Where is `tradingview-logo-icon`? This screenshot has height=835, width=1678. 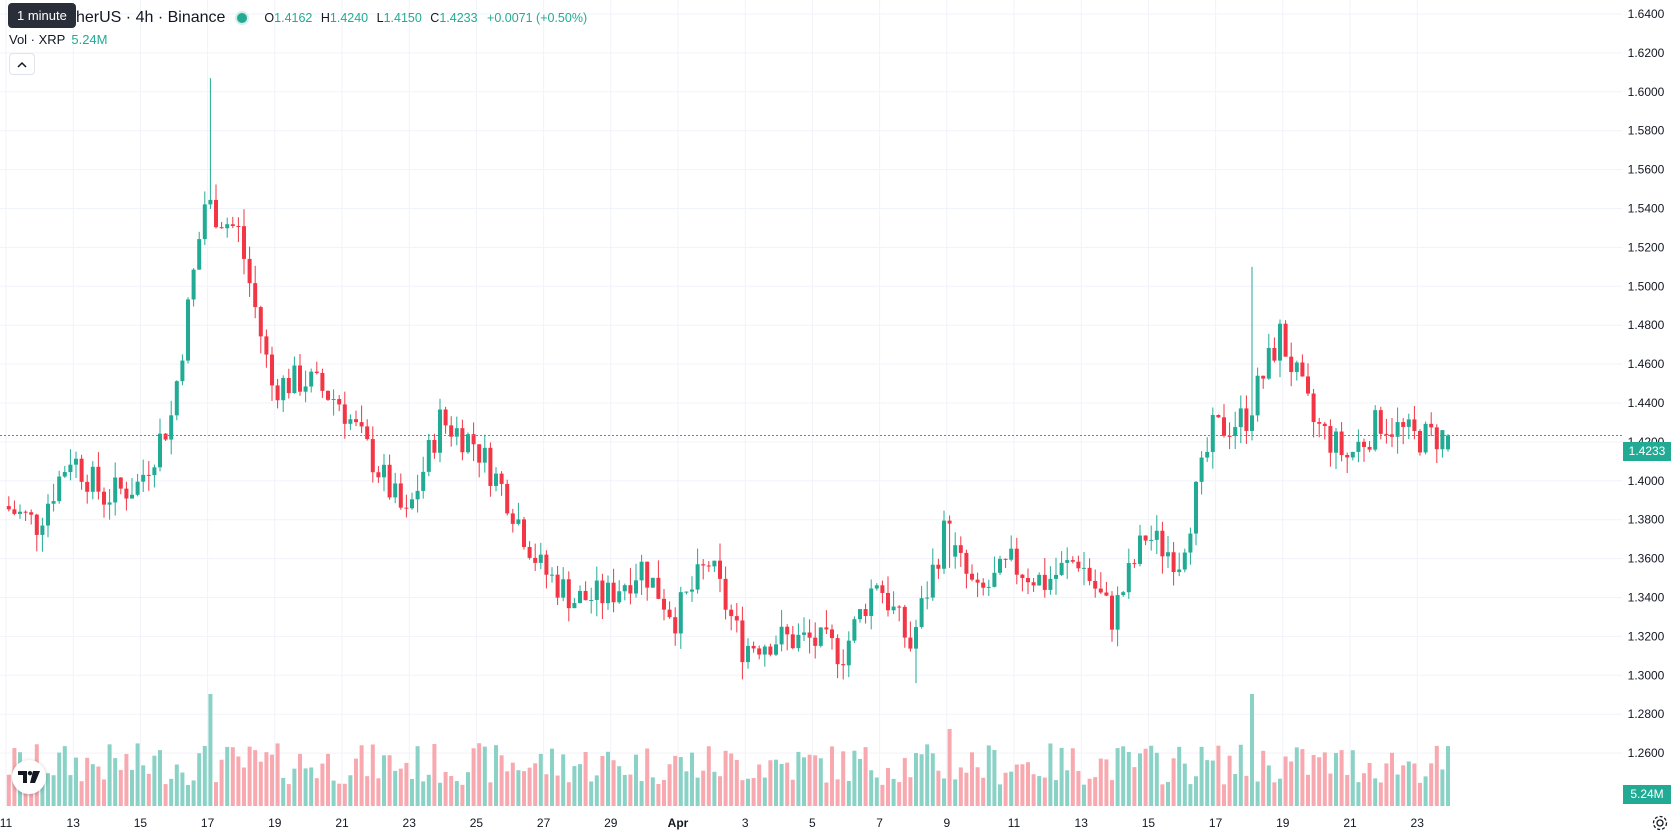 tradingview-logo-icon is located at coordinates (29, 777).